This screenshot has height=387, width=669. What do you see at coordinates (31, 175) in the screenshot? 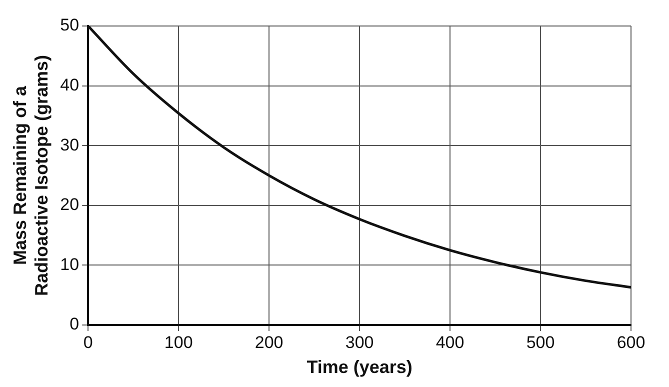
I see `y-axis-title: Mass Remaining of a Radioactive Isotope (grams)` at bounding box center [31, 175].